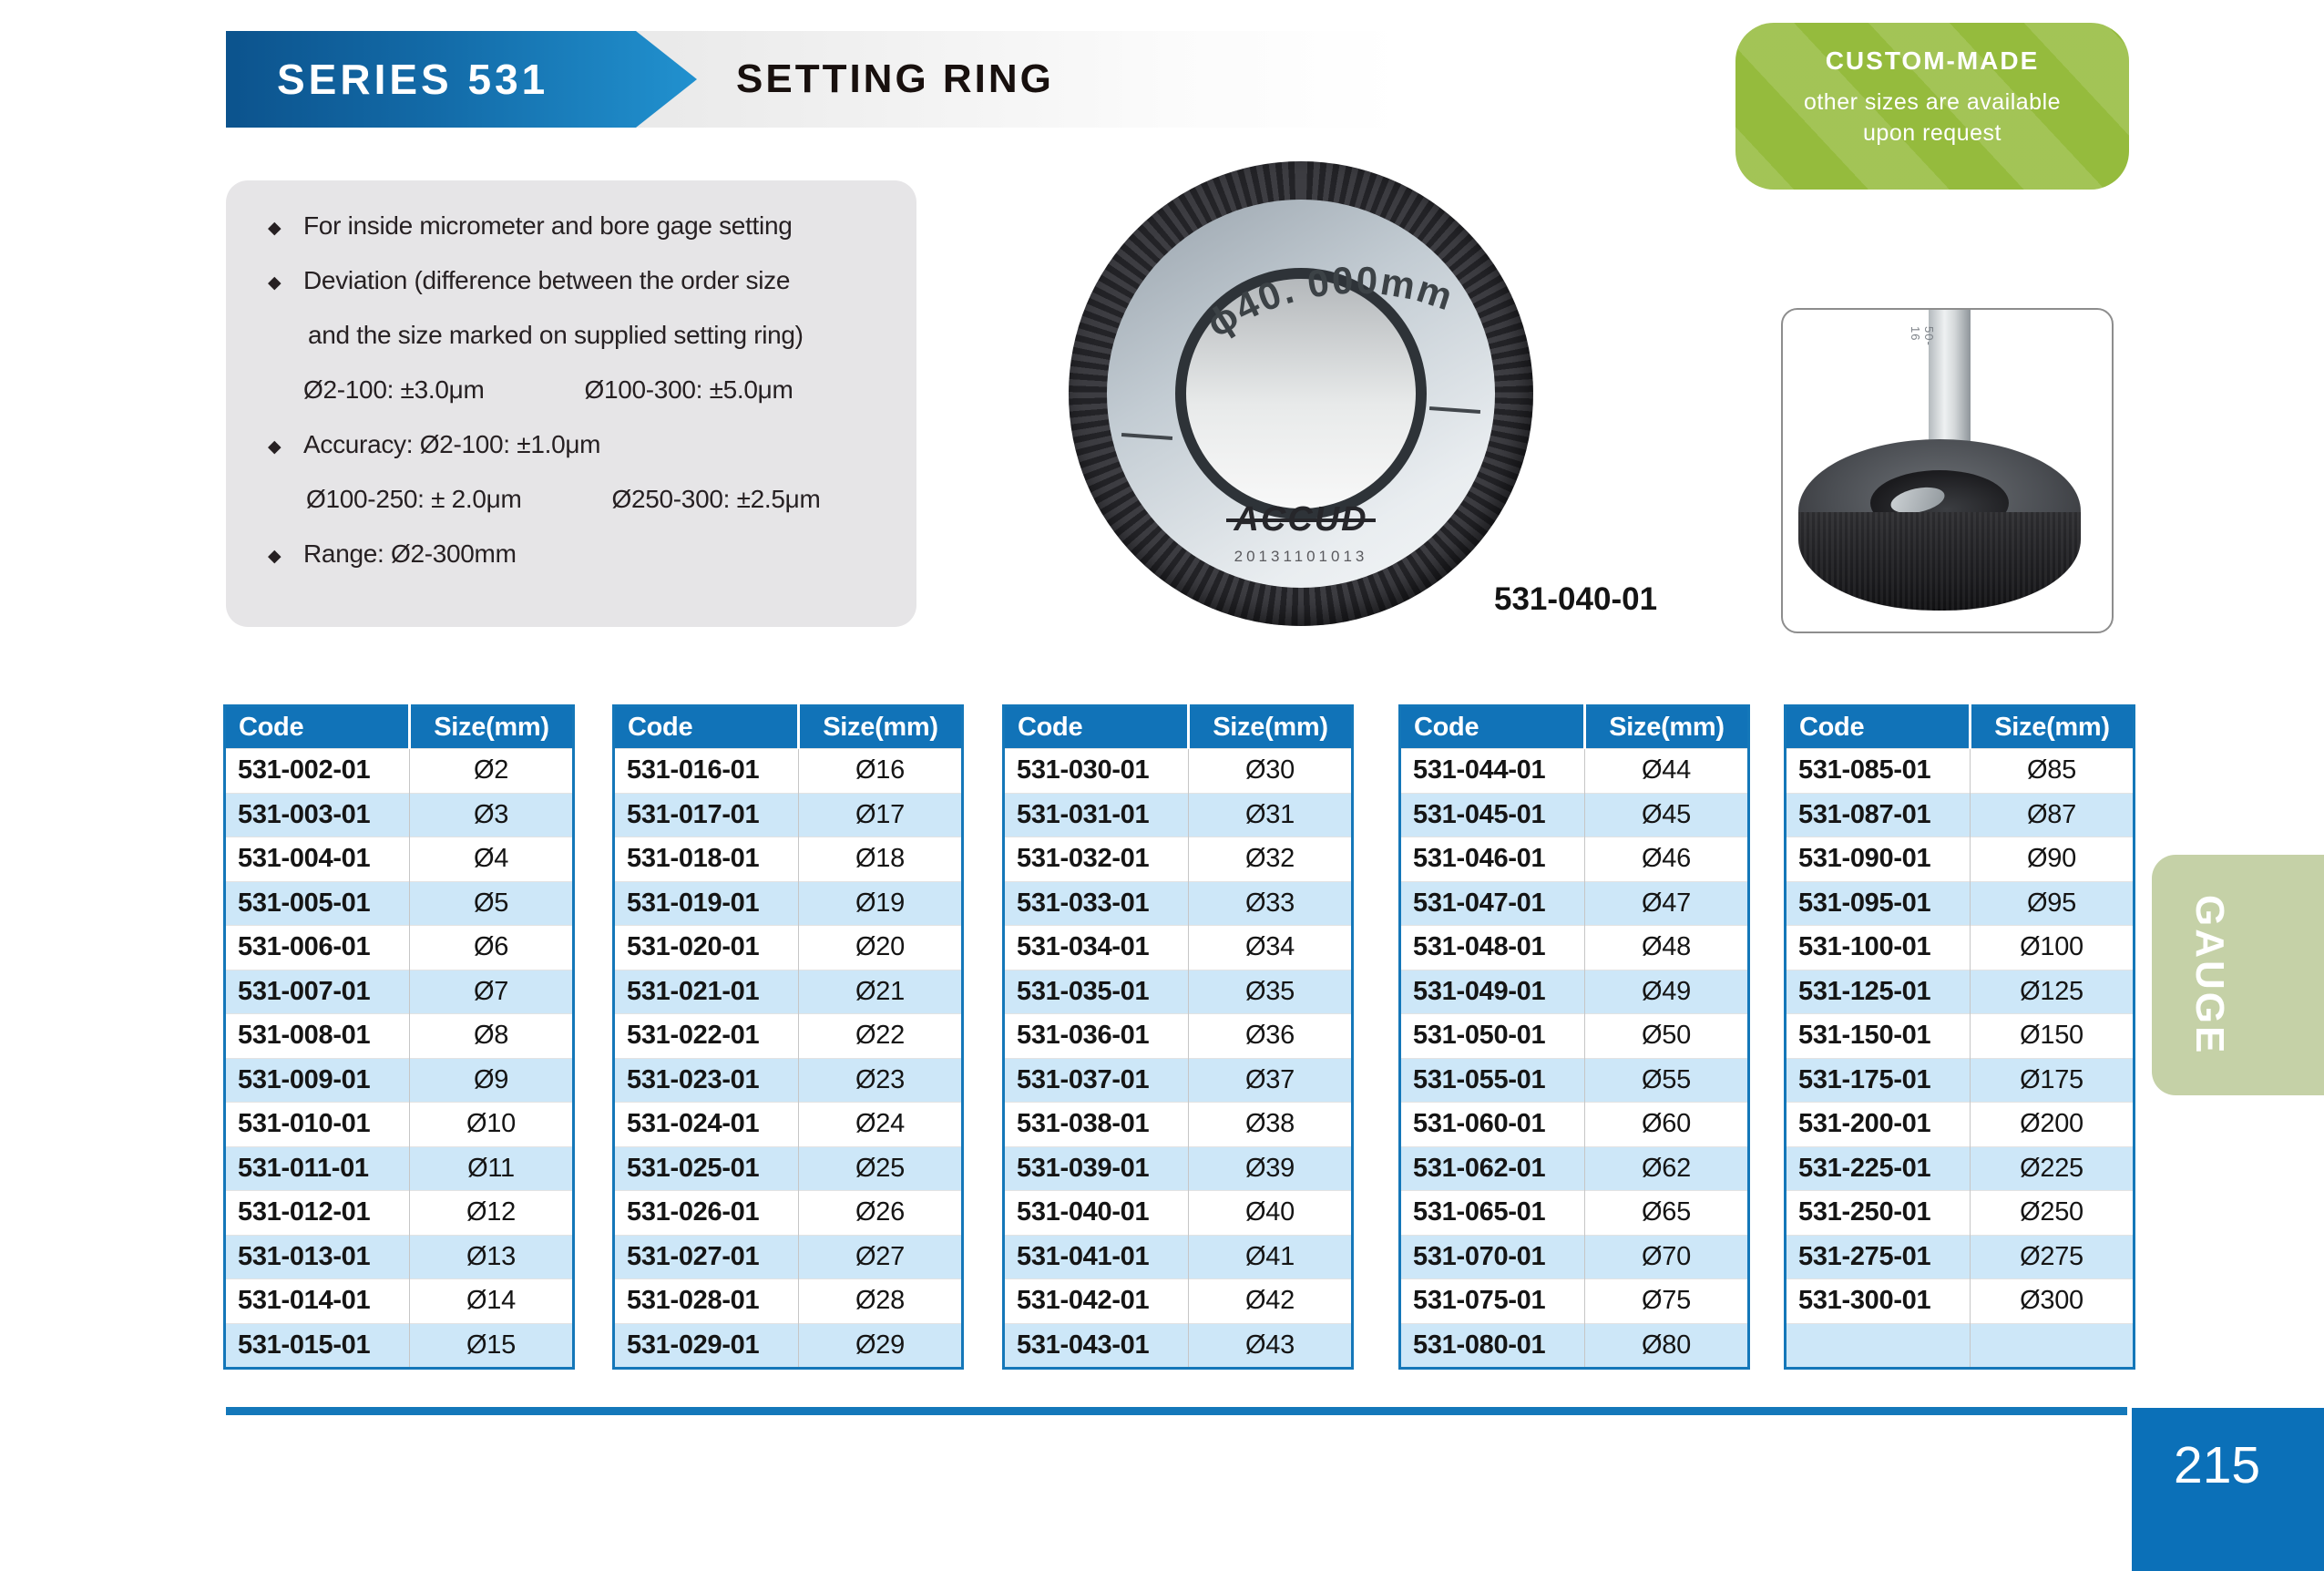 The width and height of the screenshot is (2324, 1571). What do you see at coordinates (1878, 1080) in the screenshot?
I see `code-cell: 531-175-01` at bounding box center [1878, 1080].